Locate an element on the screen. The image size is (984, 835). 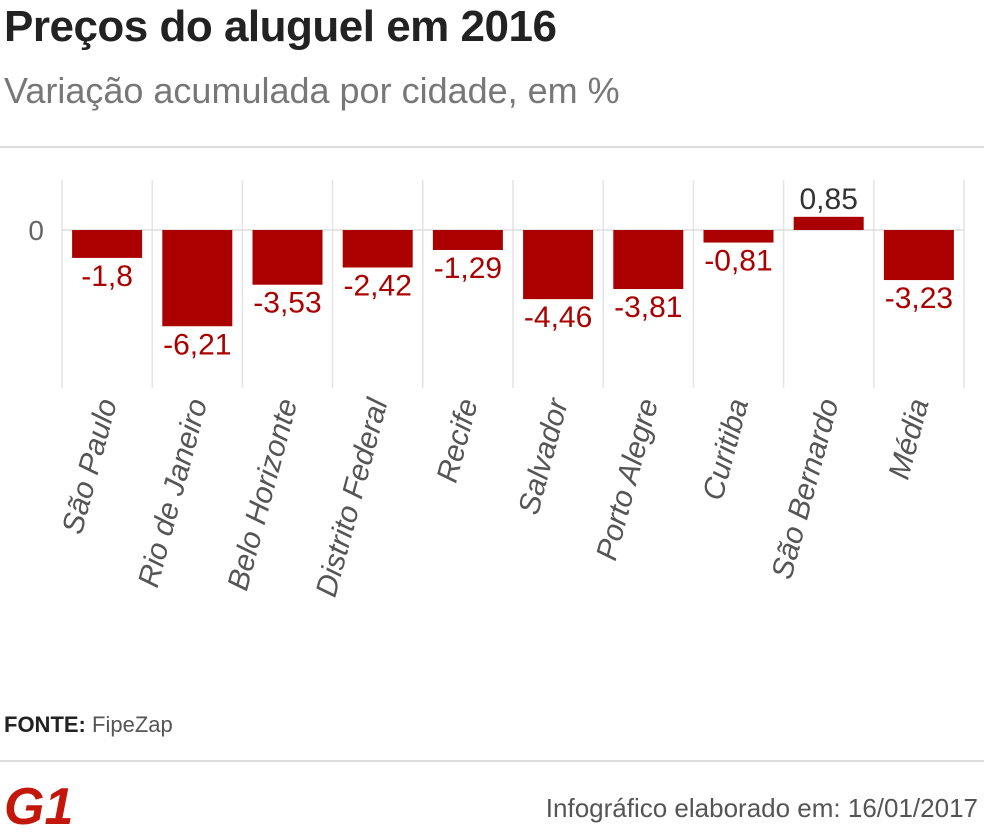
y-tick-label: 0 is located at coordinates (36, 230).